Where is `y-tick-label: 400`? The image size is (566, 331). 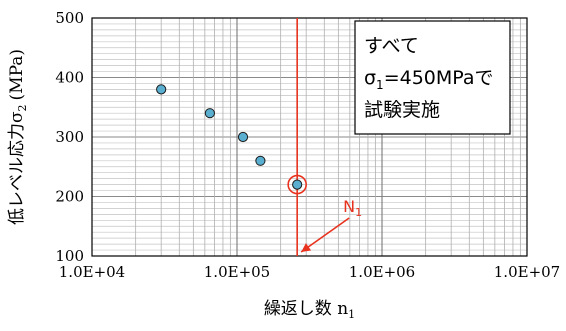
y-tick-label: 400 is located at coordinates (69, 78).